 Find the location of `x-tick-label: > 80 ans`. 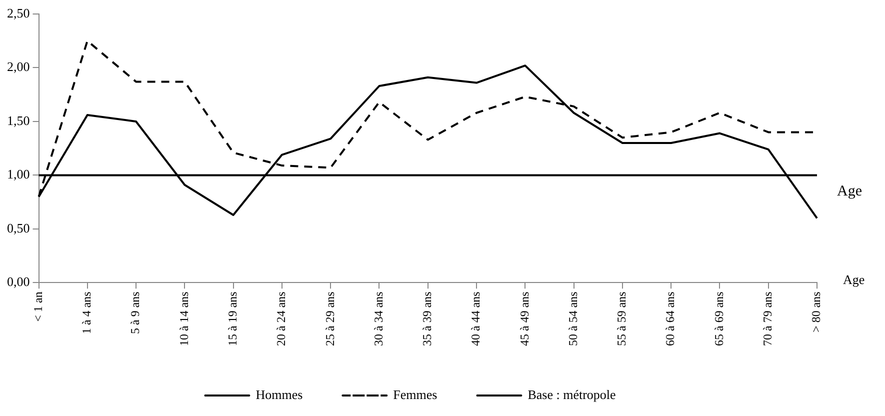

x-tick-label: > 80 ans is located at coordinates (816, 311).